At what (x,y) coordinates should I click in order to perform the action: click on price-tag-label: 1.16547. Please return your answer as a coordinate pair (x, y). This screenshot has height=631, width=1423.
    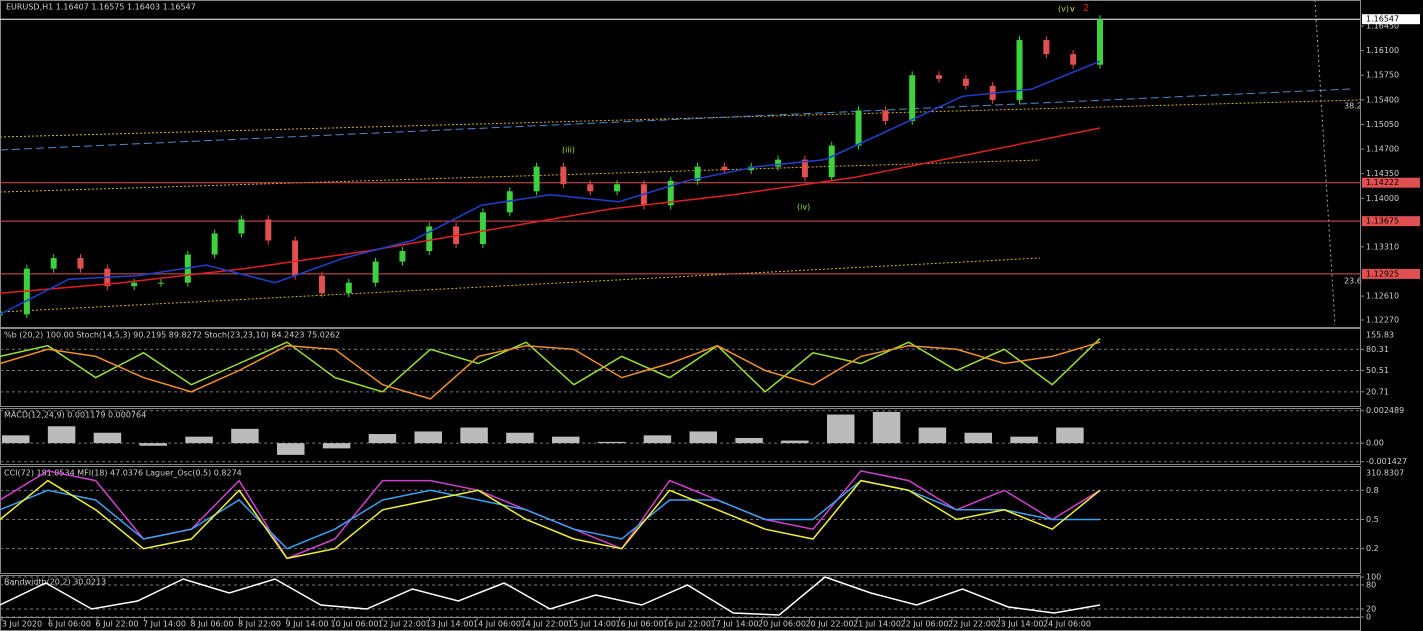
    Looking at the image, I should click on (1382, 19).